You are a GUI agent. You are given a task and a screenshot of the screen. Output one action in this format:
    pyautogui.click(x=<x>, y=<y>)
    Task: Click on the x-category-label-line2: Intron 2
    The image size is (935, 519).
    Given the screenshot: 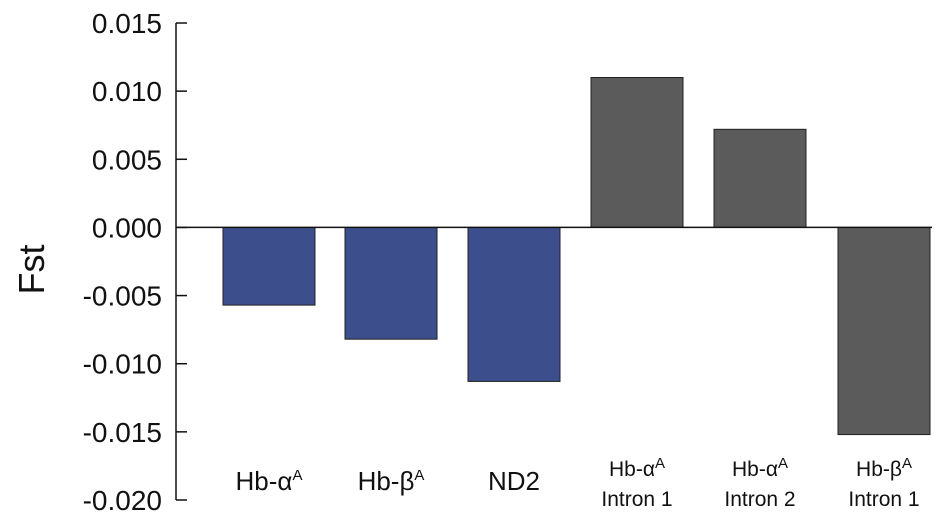 What is the action you would take?
    pyautogui.click(x=759, y=499)
    